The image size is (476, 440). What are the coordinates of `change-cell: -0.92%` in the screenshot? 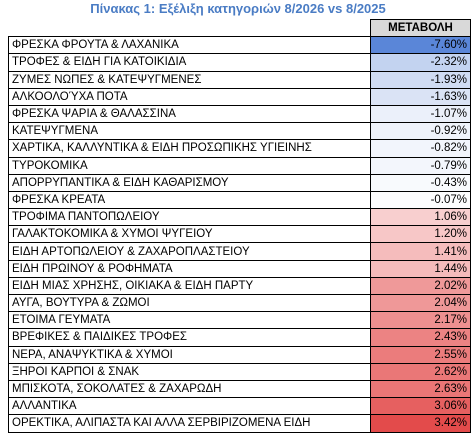 It's located at (420, 131).